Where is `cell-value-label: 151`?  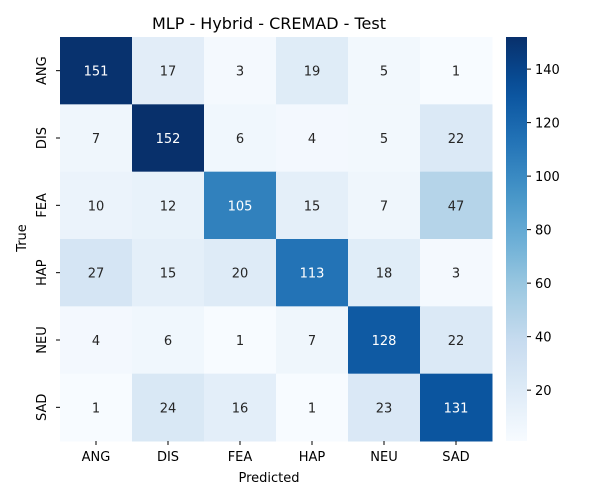
cell-value-label: 151 is located at coordinates (96, 72).